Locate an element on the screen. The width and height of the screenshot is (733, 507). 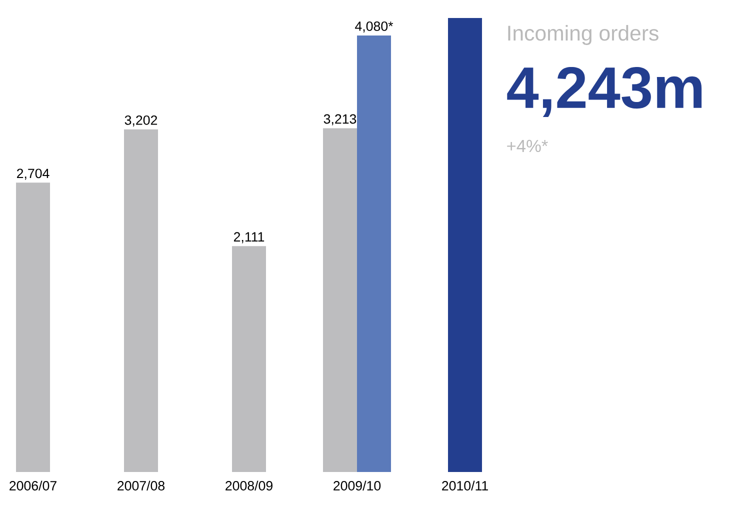
data-label: 2,111 is located at coordinates (249, 238).